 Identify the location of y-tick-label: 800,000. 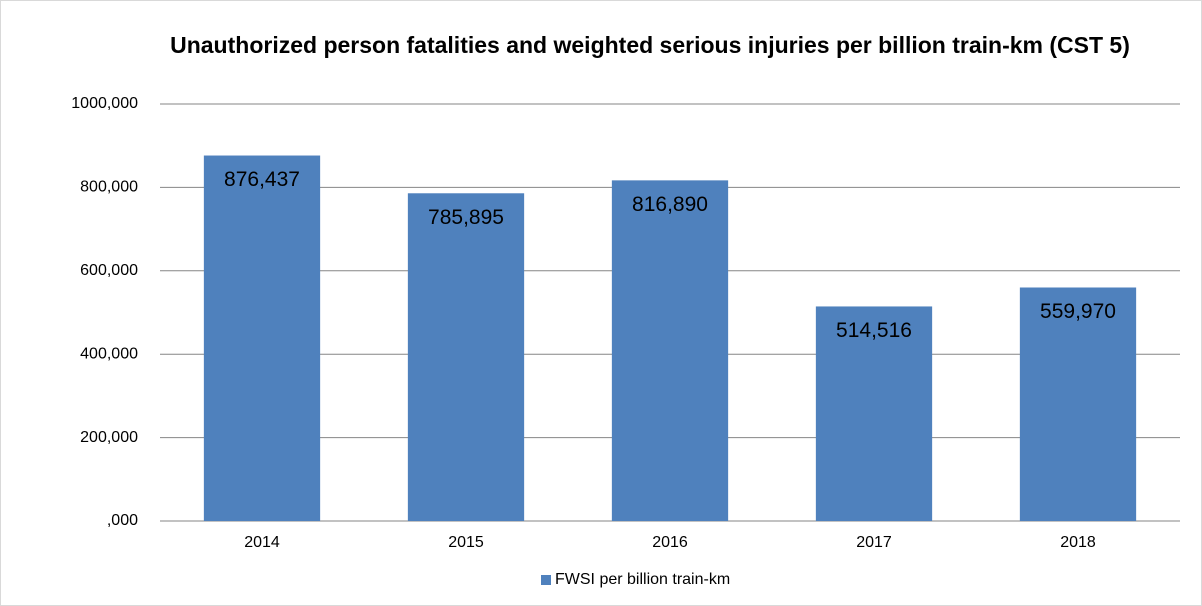
(109, 187).